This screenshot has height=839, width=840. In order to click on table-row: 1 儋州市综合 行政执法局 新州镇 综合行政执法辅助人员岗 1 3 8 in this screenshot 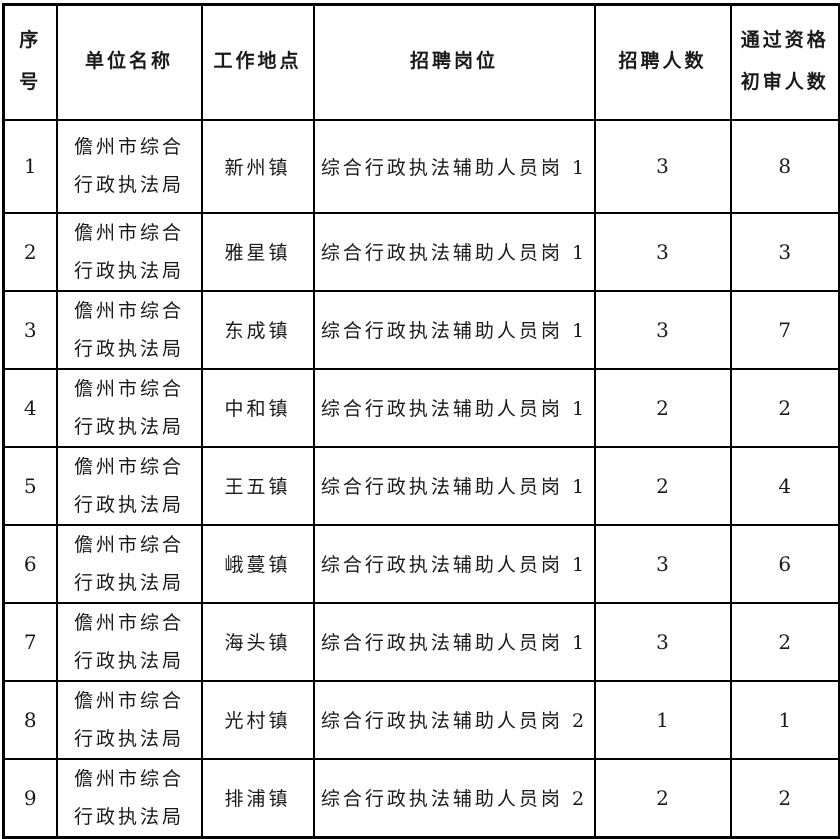, I will do `click(421, 166)`.